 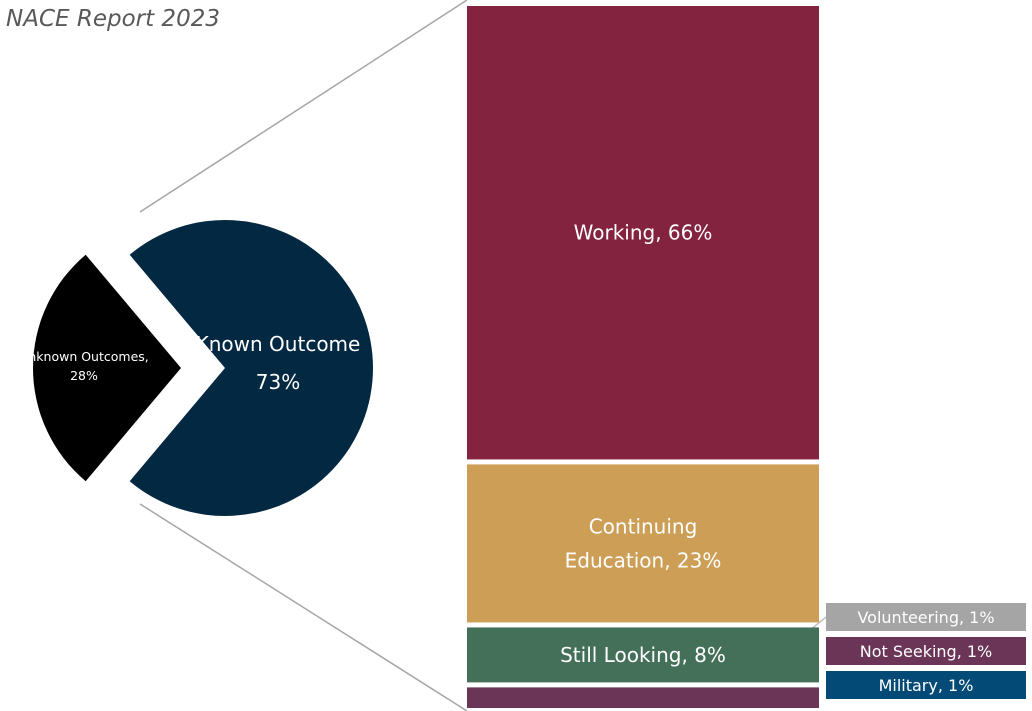 I want to click on small-segment-volunteering, so click(x=926, y=617).